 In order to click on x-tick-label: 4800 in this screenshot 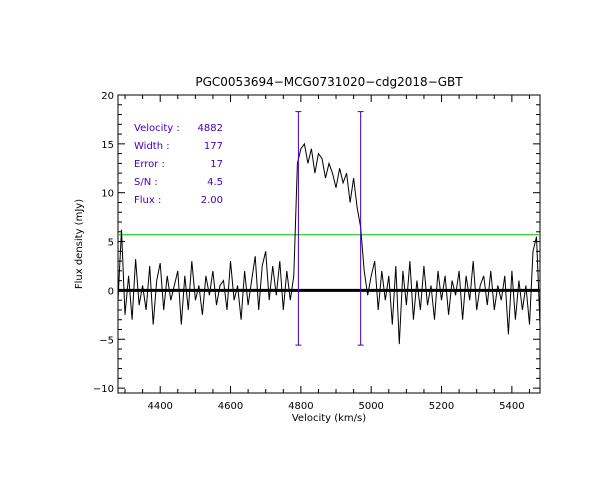, I will do `click(300, 406)`.